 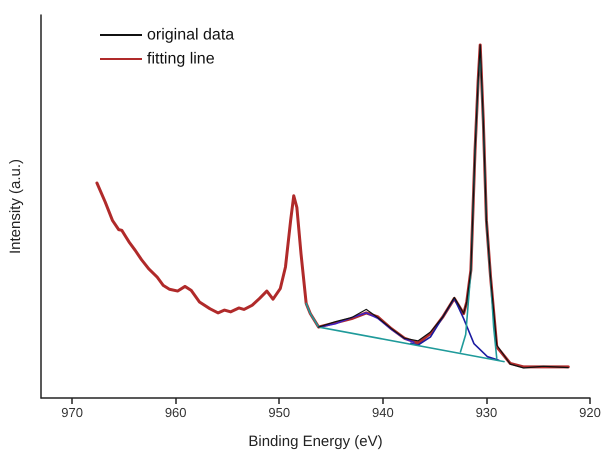 I want to click on x-axis-title: Binding Energy (eV), so click(x=315, y=441).